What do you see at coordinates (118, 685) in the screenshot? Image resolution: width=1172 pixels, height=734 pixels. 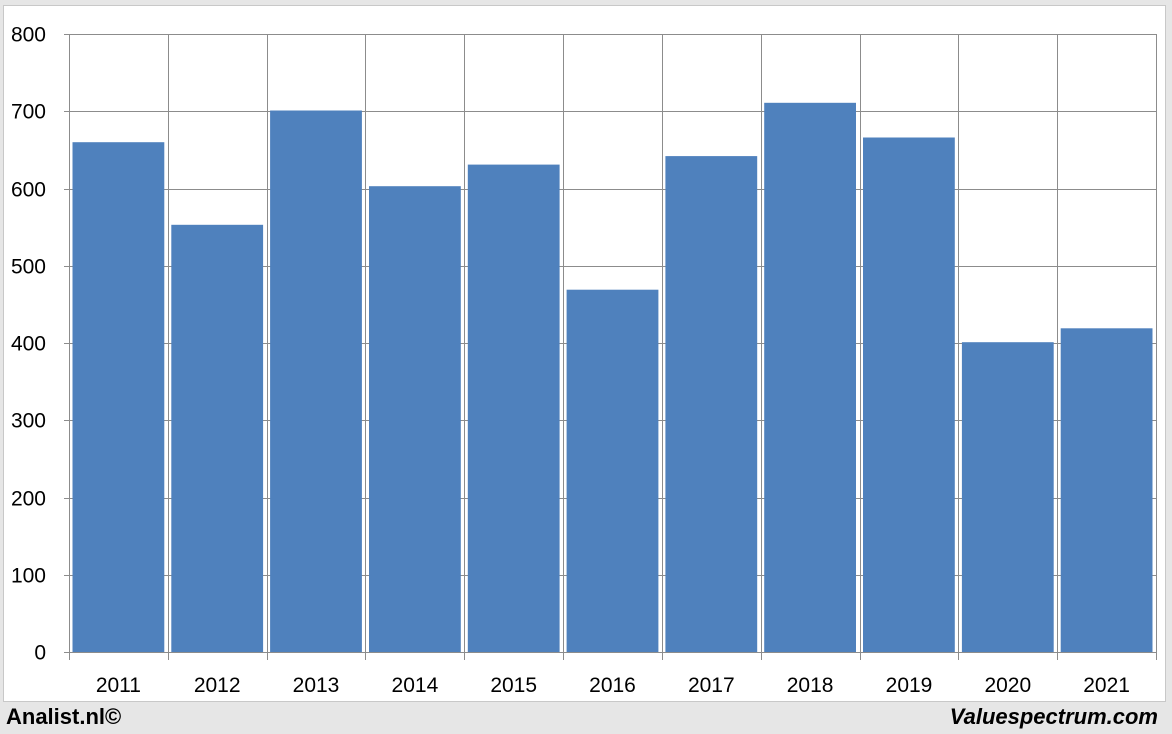 I see `x-tick-label: 2011` at bounding box center [118, 685].